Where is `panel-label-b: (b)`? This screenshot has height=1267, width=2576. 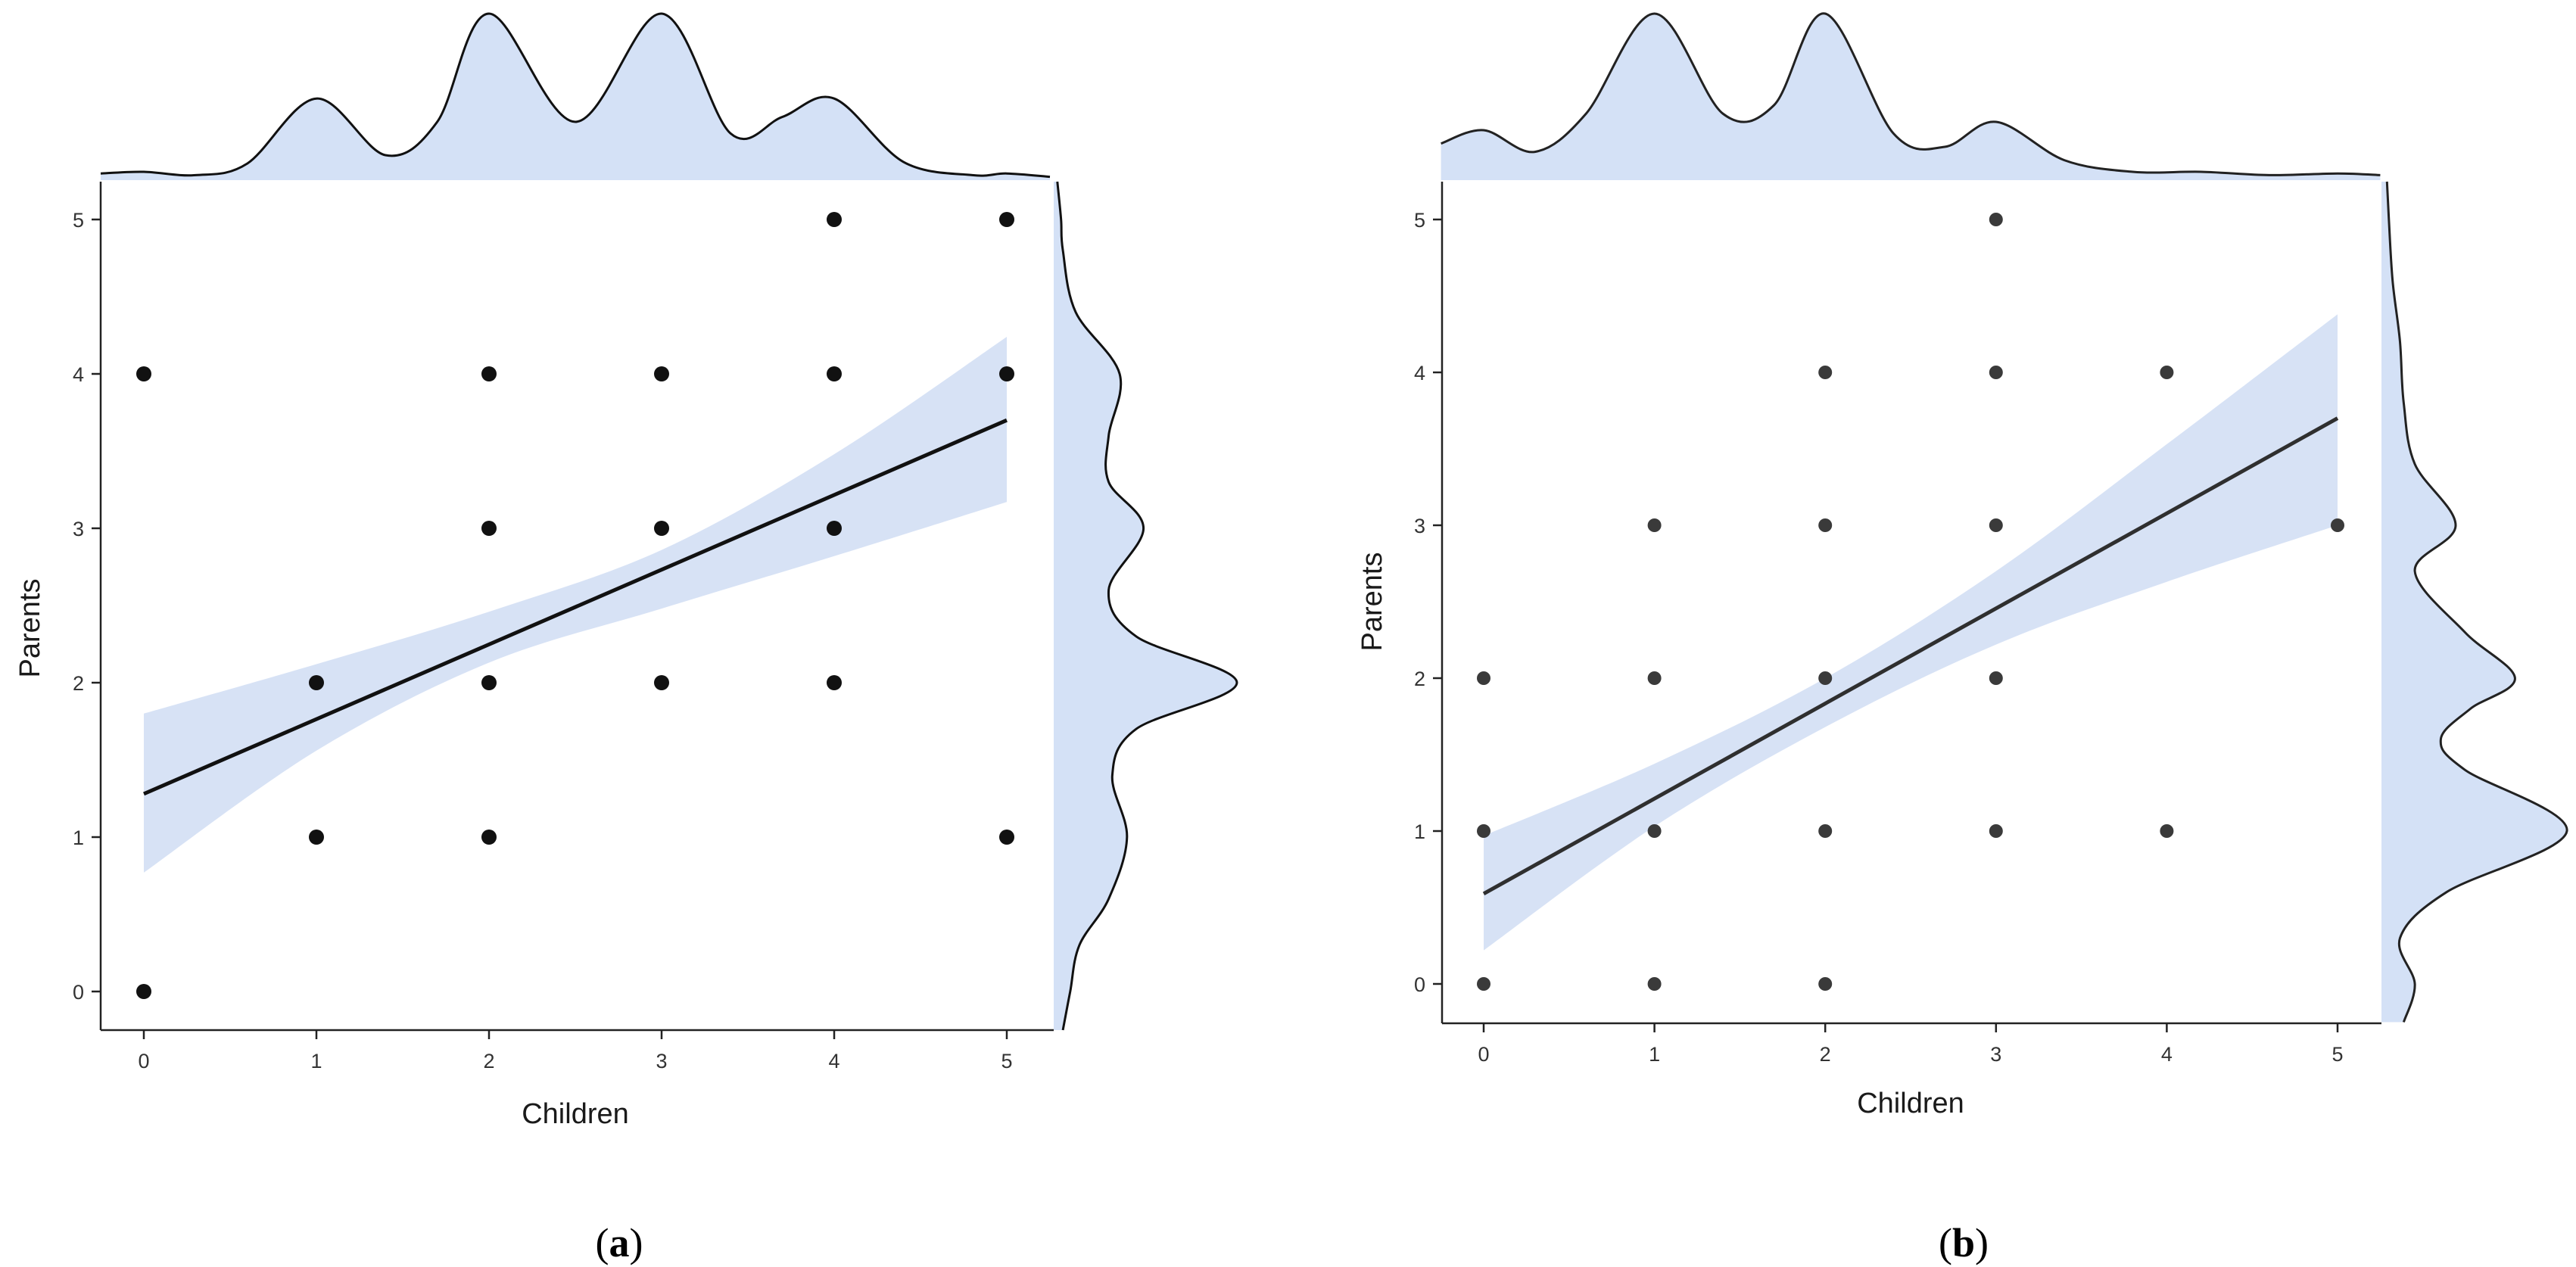
panel-label-b: (b) is located at coordinates (1964, 1242).